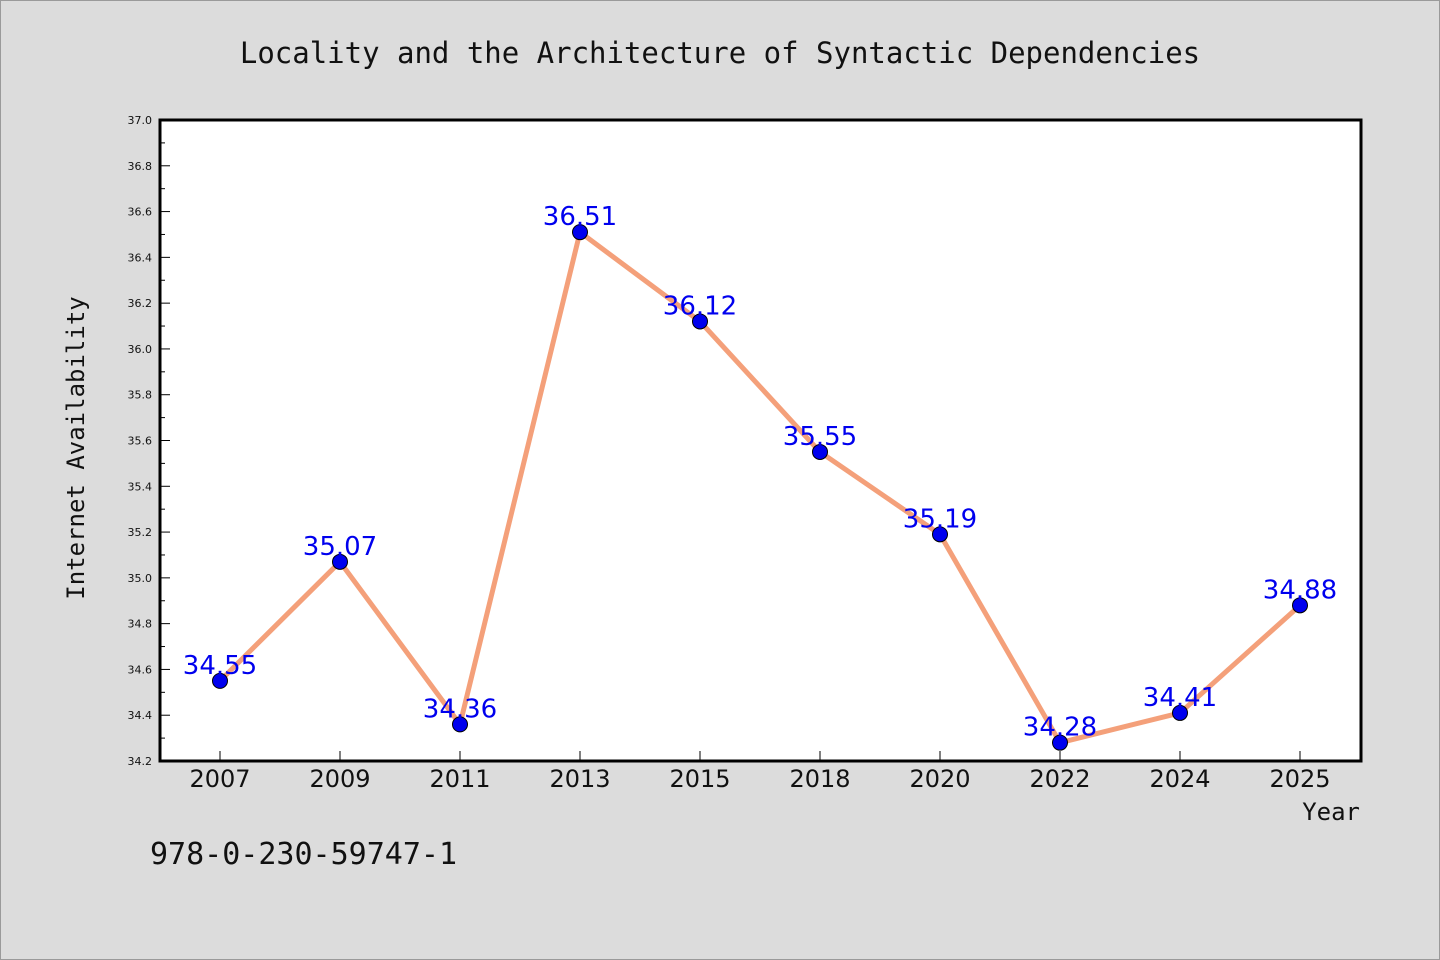 The image size is (1440, 960). I want to click on y-tick-label: 35.6, so click(140, 441).